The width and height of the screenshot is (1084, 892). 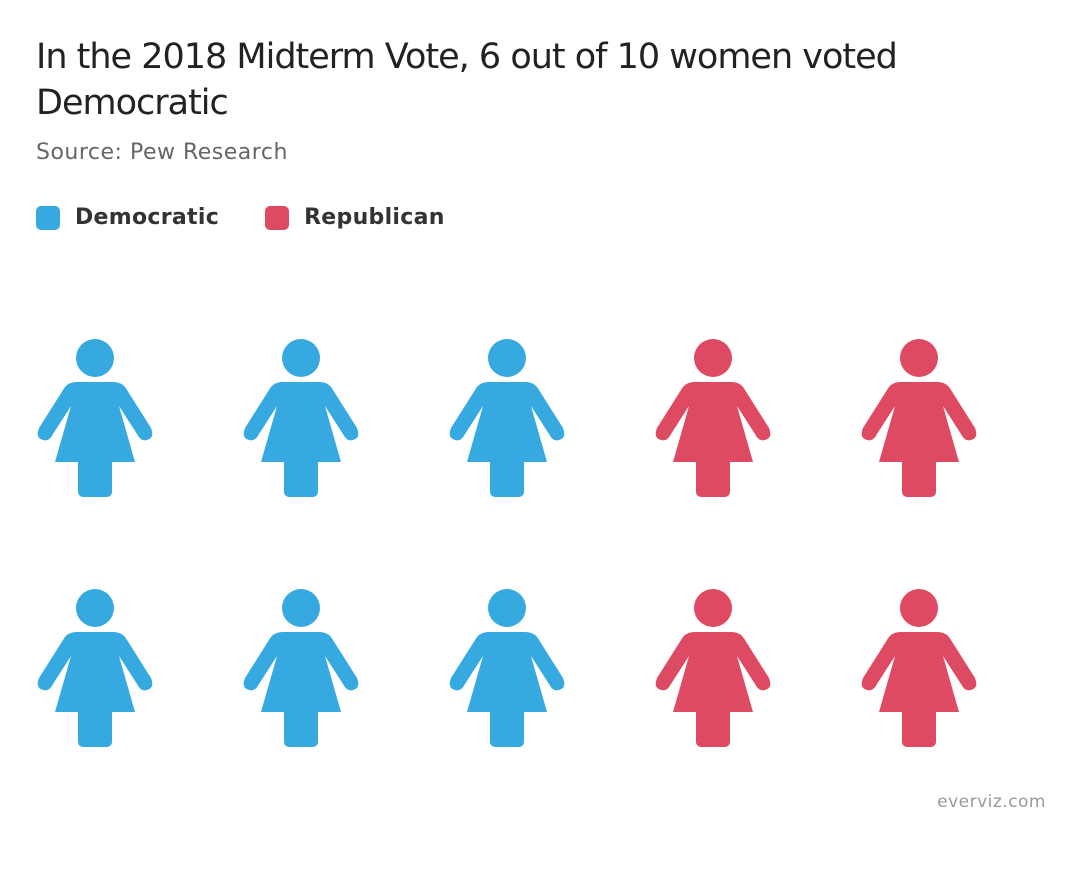 What do you see at coordinates (991, 802) in the screenshot?
I see `credit-link: everviz.com` at bounding box center [991, 802].